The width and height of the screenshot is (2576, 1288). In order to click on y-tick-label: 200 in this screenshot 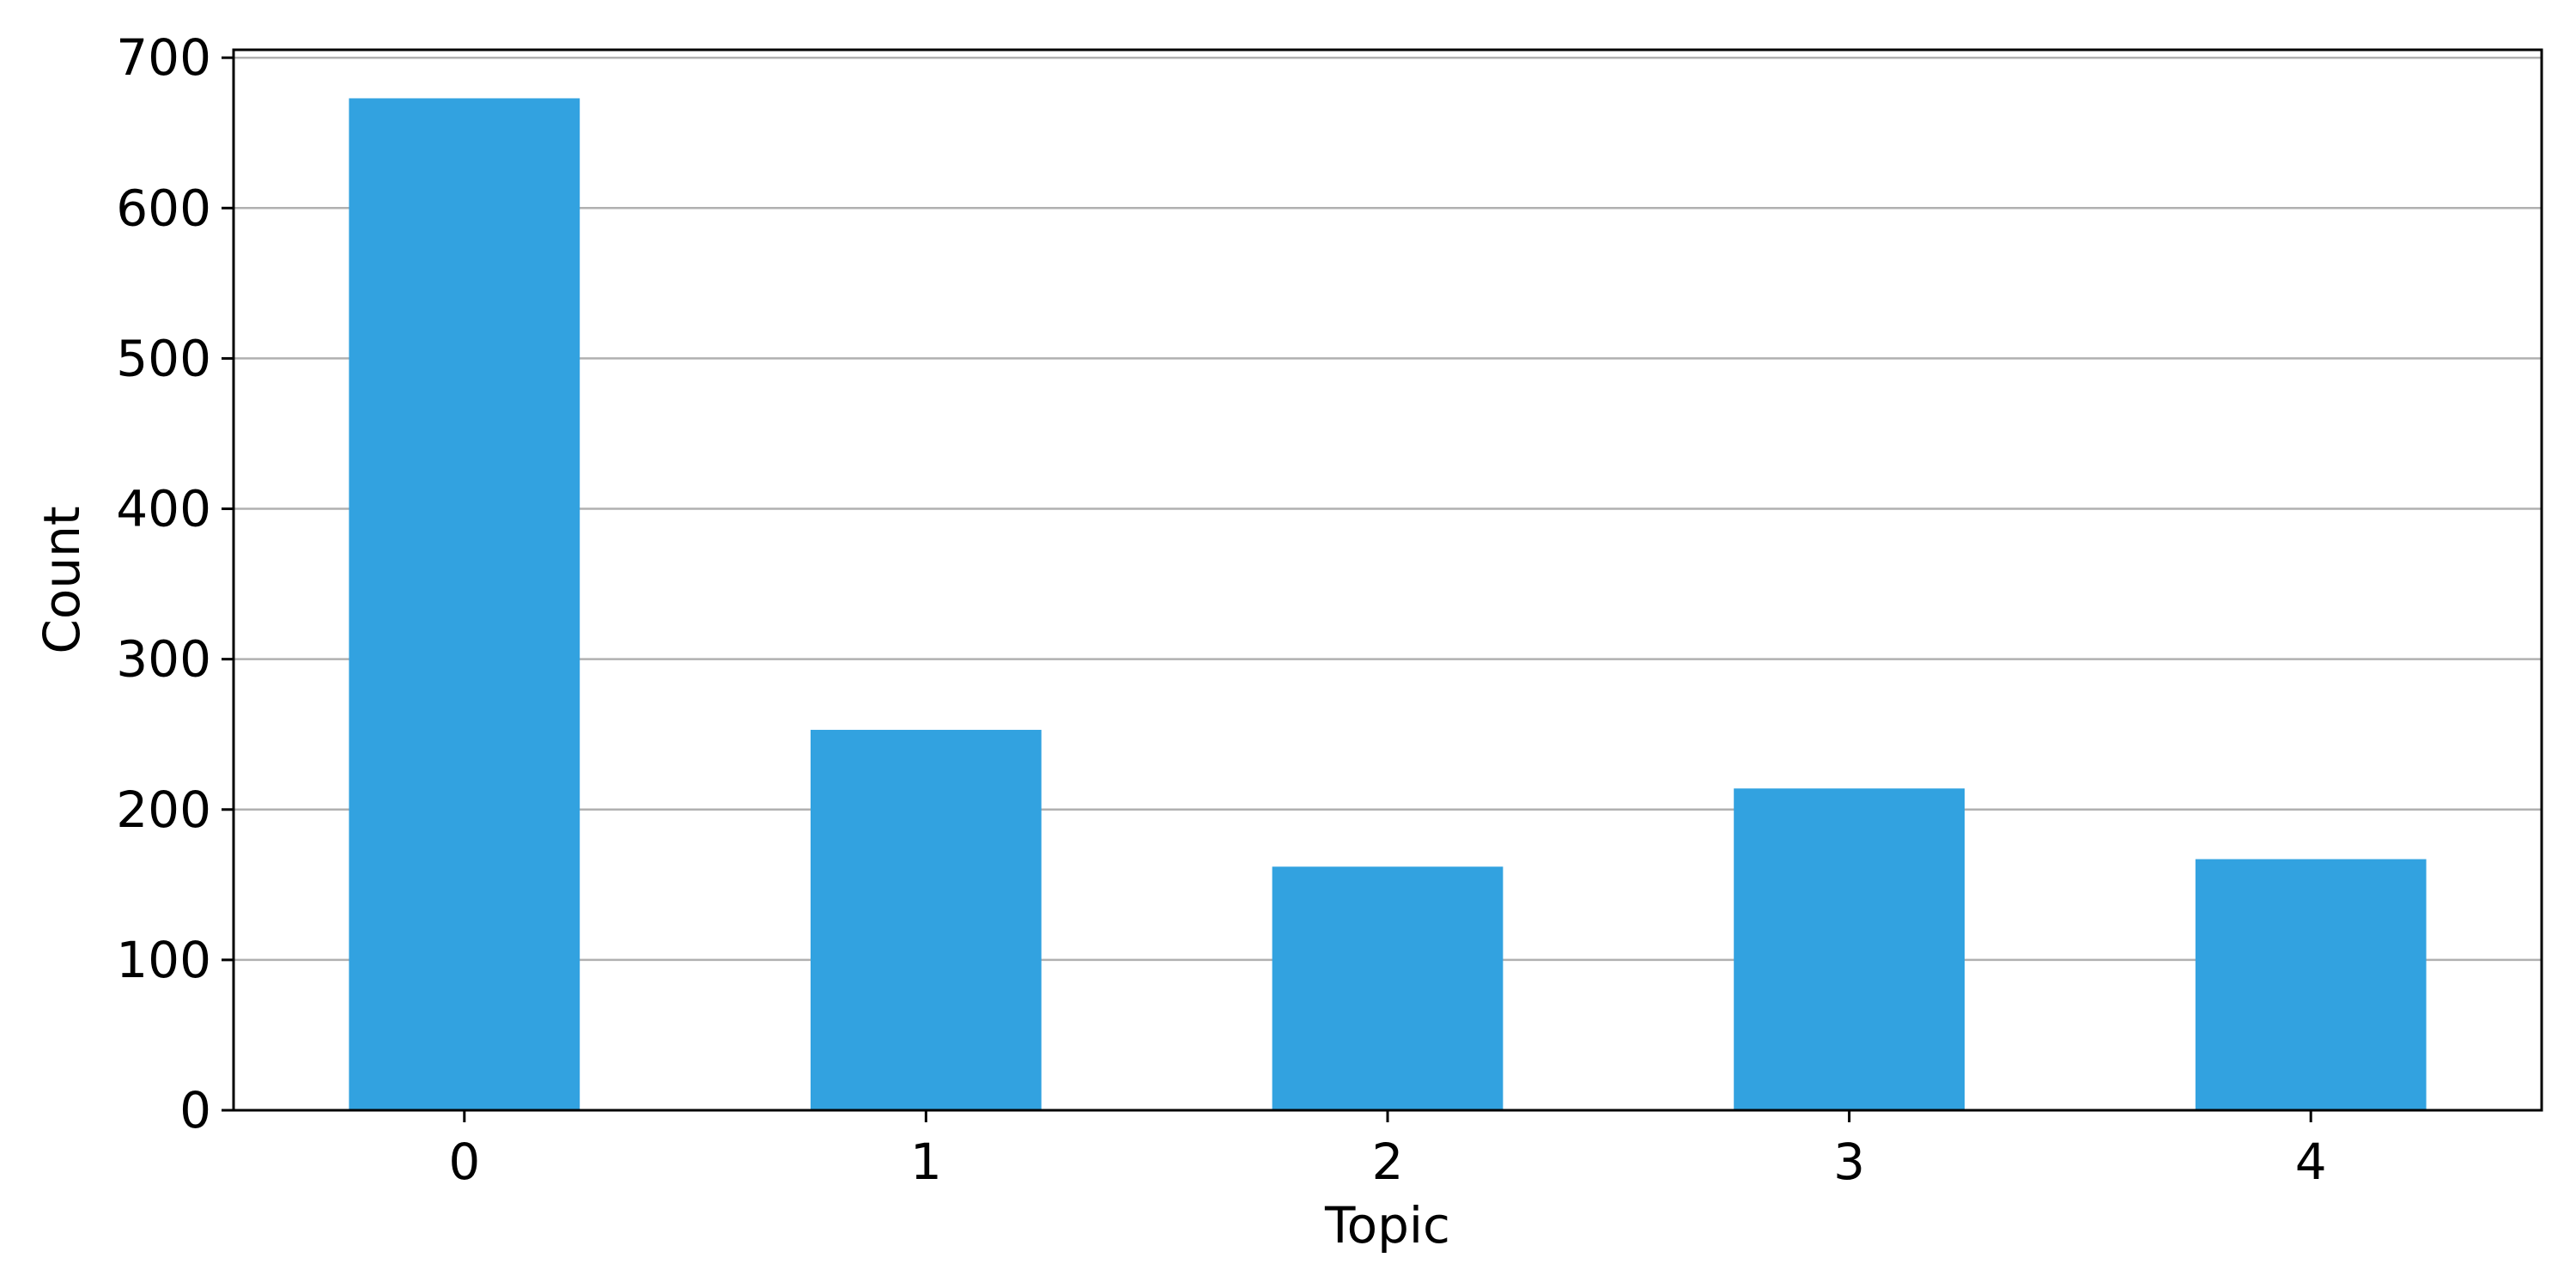, I will do `click(164, 810)`.